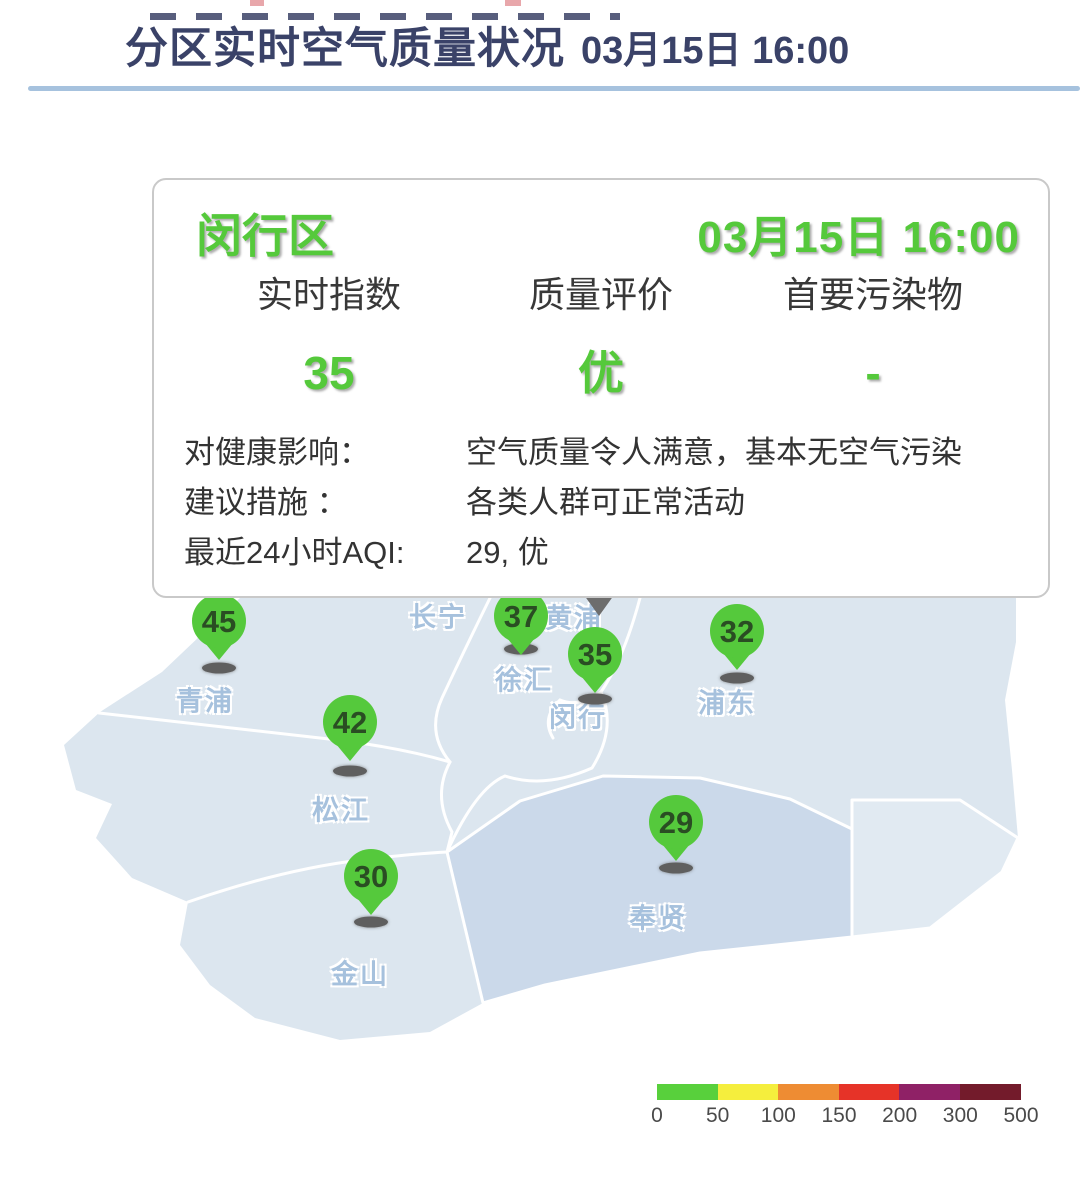  Describe the element at coordinates (329, 373) in the screenshot. I see `metric-value: 35` at that location.